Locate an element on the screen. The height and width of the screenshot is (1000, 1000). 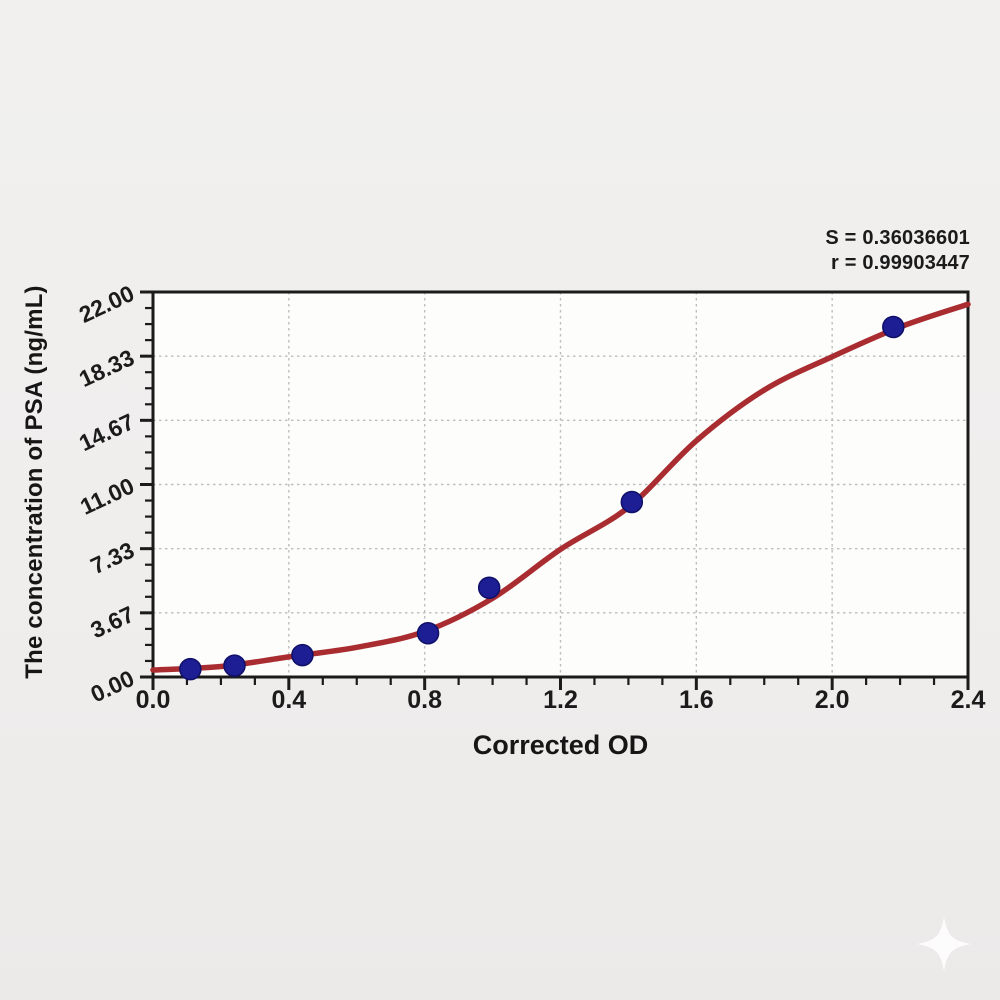
x-tick-label: 1.2 is located at coordinates (560, 700).